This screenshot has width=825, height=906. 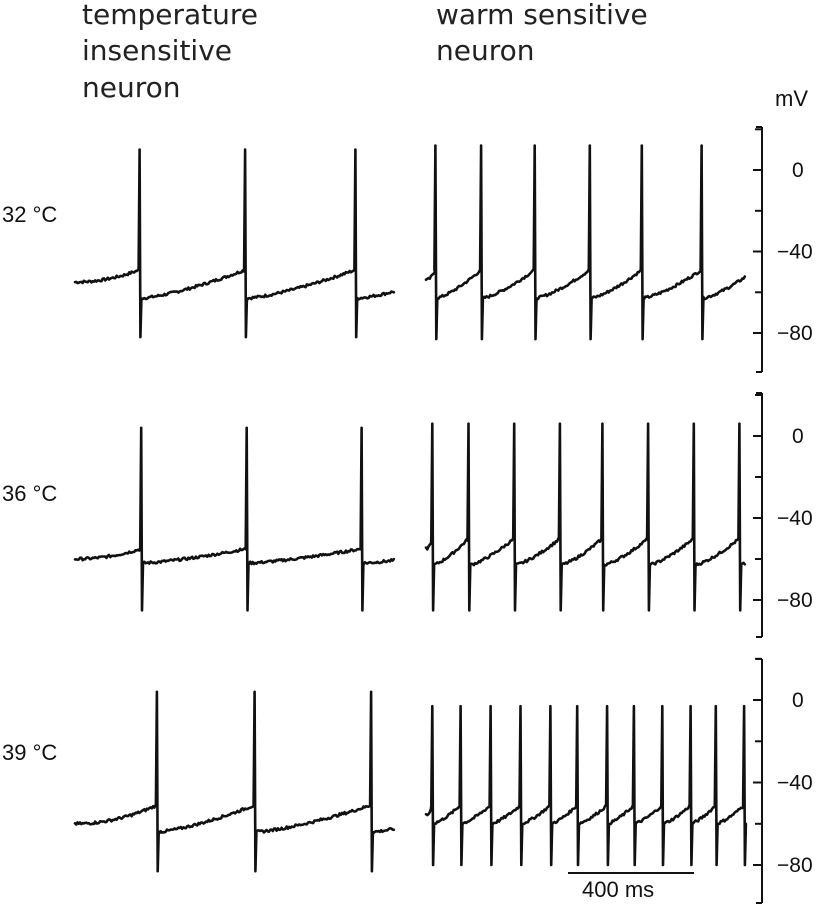 I want to click on voltage-axes: 0 −40 −80 0 −40 −80 0 −40 −80, so click(x=783, y=515).